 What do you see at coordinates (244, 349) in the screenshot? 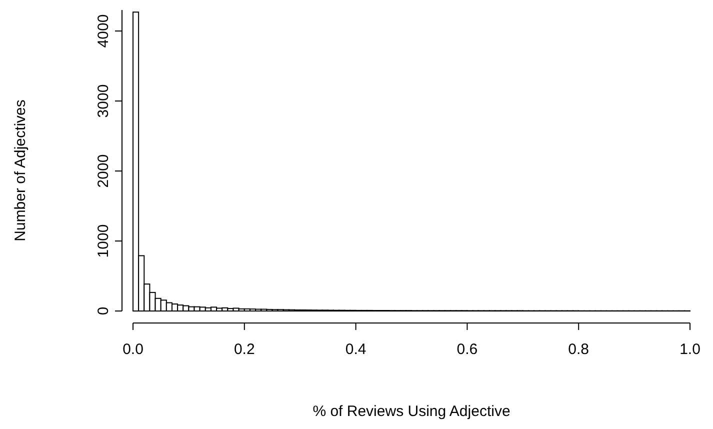
I see `x-tick-label: 0.2` at bounding box center [244, 349].